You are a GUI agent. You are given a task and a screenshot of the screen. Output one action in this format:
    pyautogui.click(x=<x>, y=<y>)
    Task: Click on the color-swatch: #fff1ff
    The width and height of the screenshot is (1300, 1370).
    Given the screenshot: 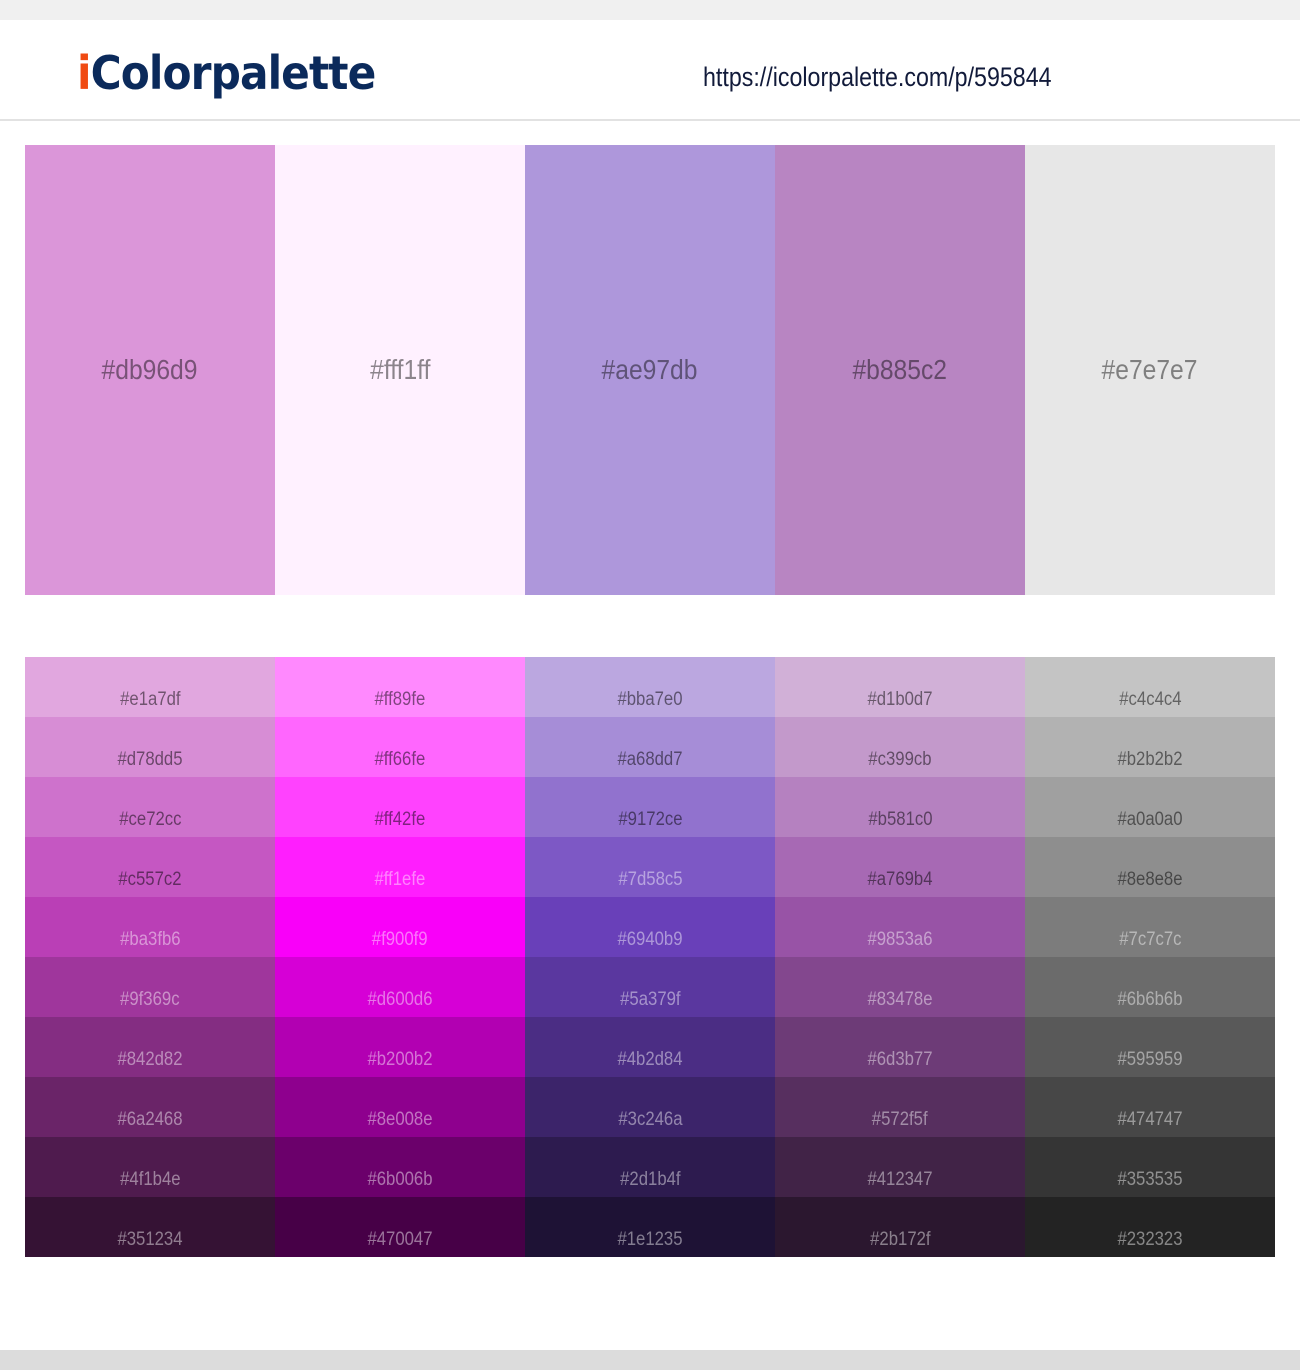 What is the action you would take?
    pyautogui.click(x=400, y=370)
    